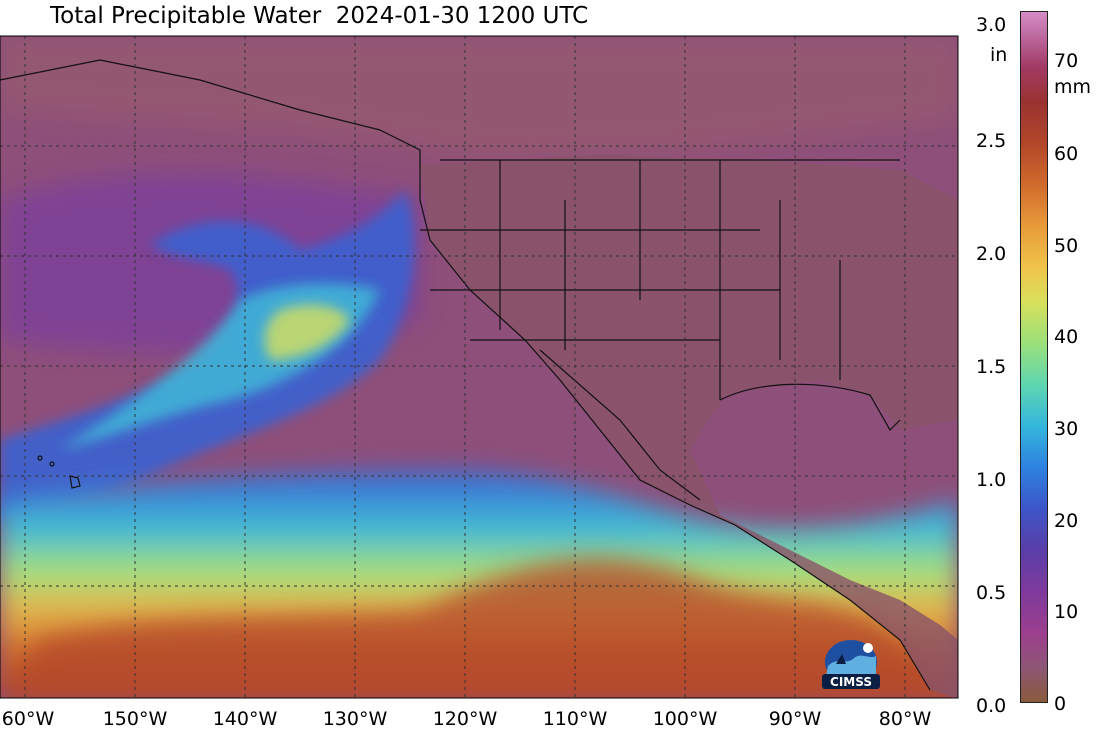  What do you see at coordinates (1066, 429) in the screenshot?
I see `colorbar-mm-label: 30` at bounding box center [1066, 429].